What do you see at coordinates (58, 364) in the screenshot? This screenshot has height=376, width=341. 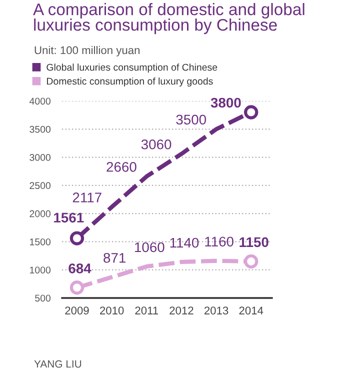 I see `text: YANG LIU` at bounding box center [58, 364].